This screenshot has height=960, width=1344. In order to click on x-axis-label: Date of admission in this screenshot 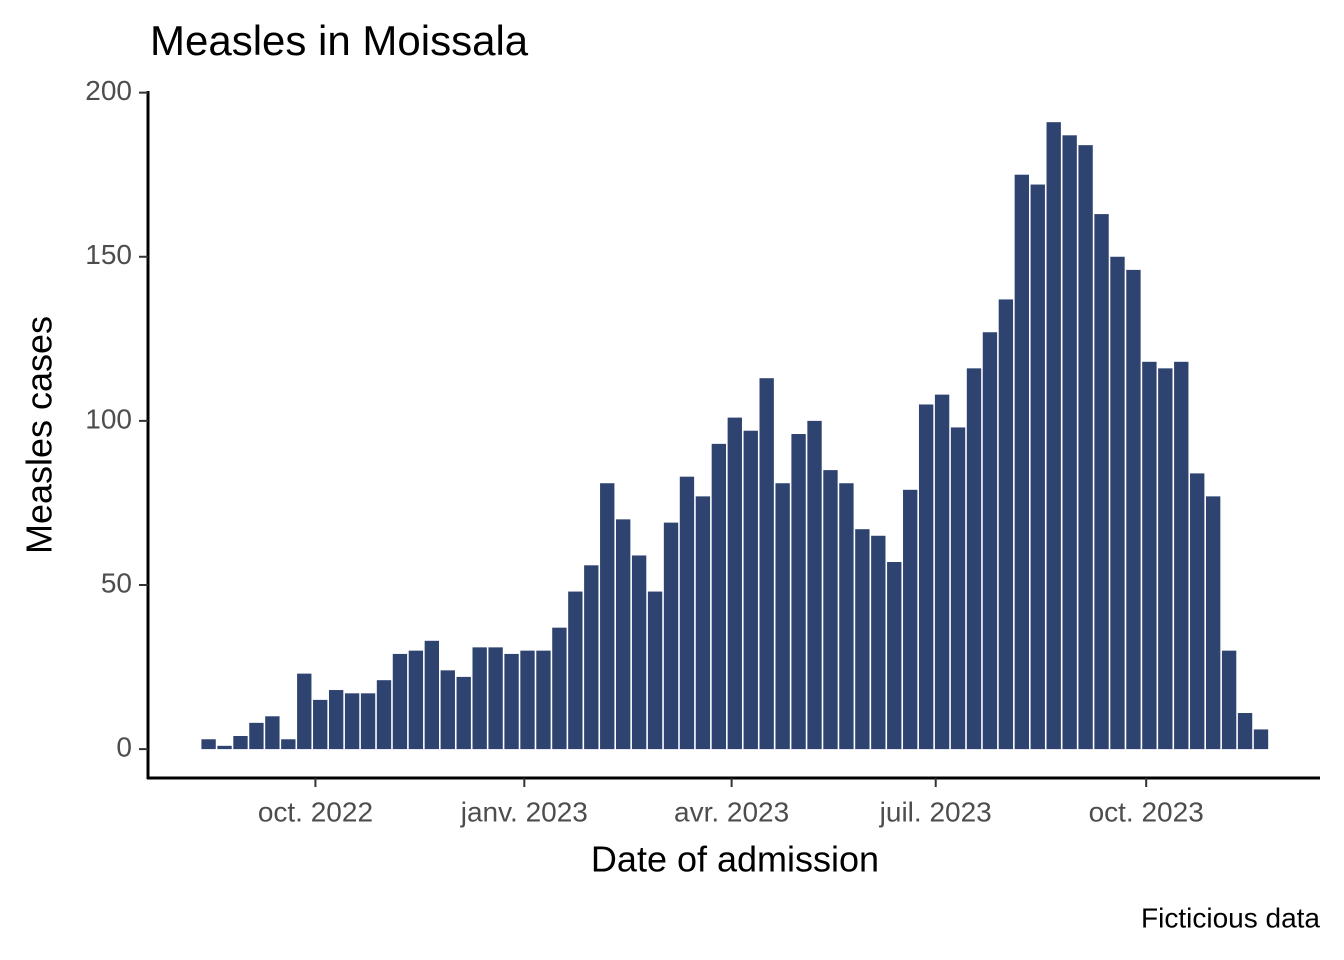, I will do `click(735, 859)`.